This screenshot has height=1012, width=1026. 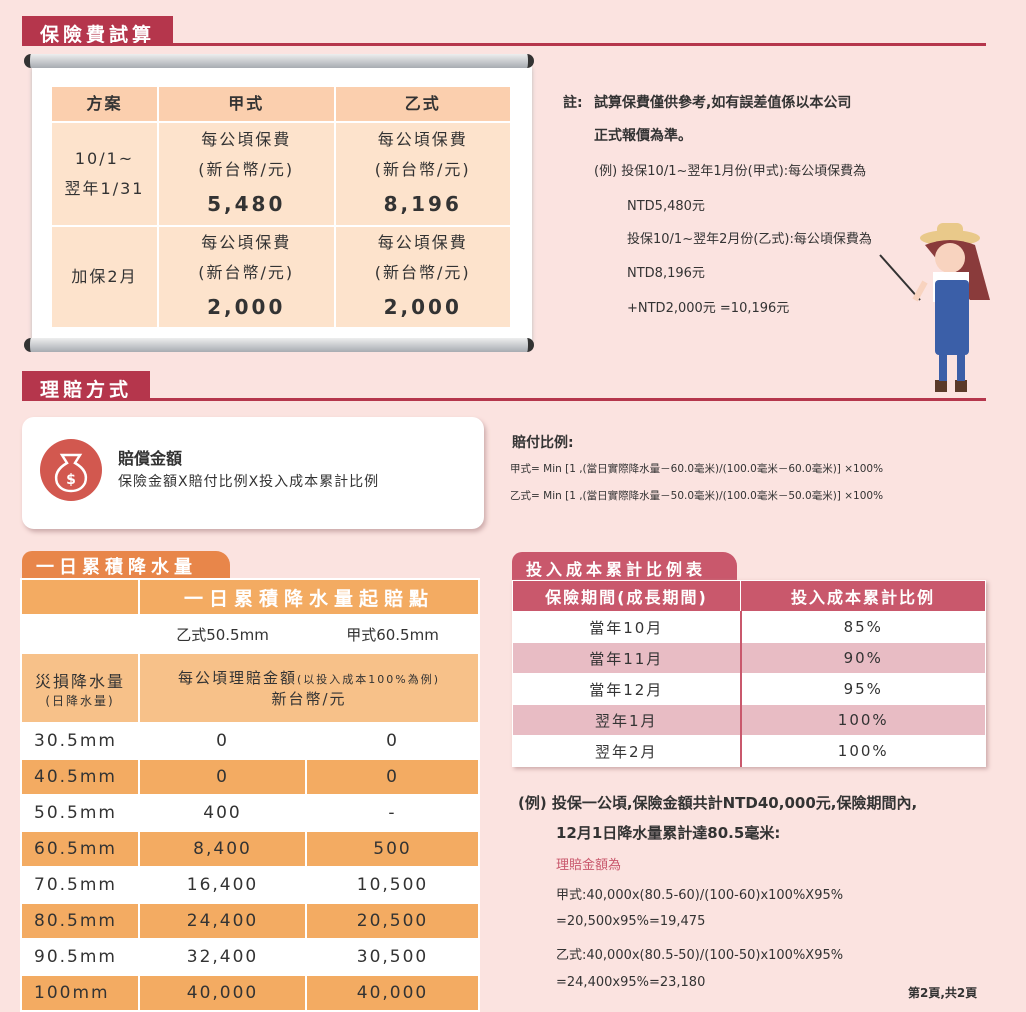 I want to click on table-cell: 90.5mm, so click(x=80, y=957).